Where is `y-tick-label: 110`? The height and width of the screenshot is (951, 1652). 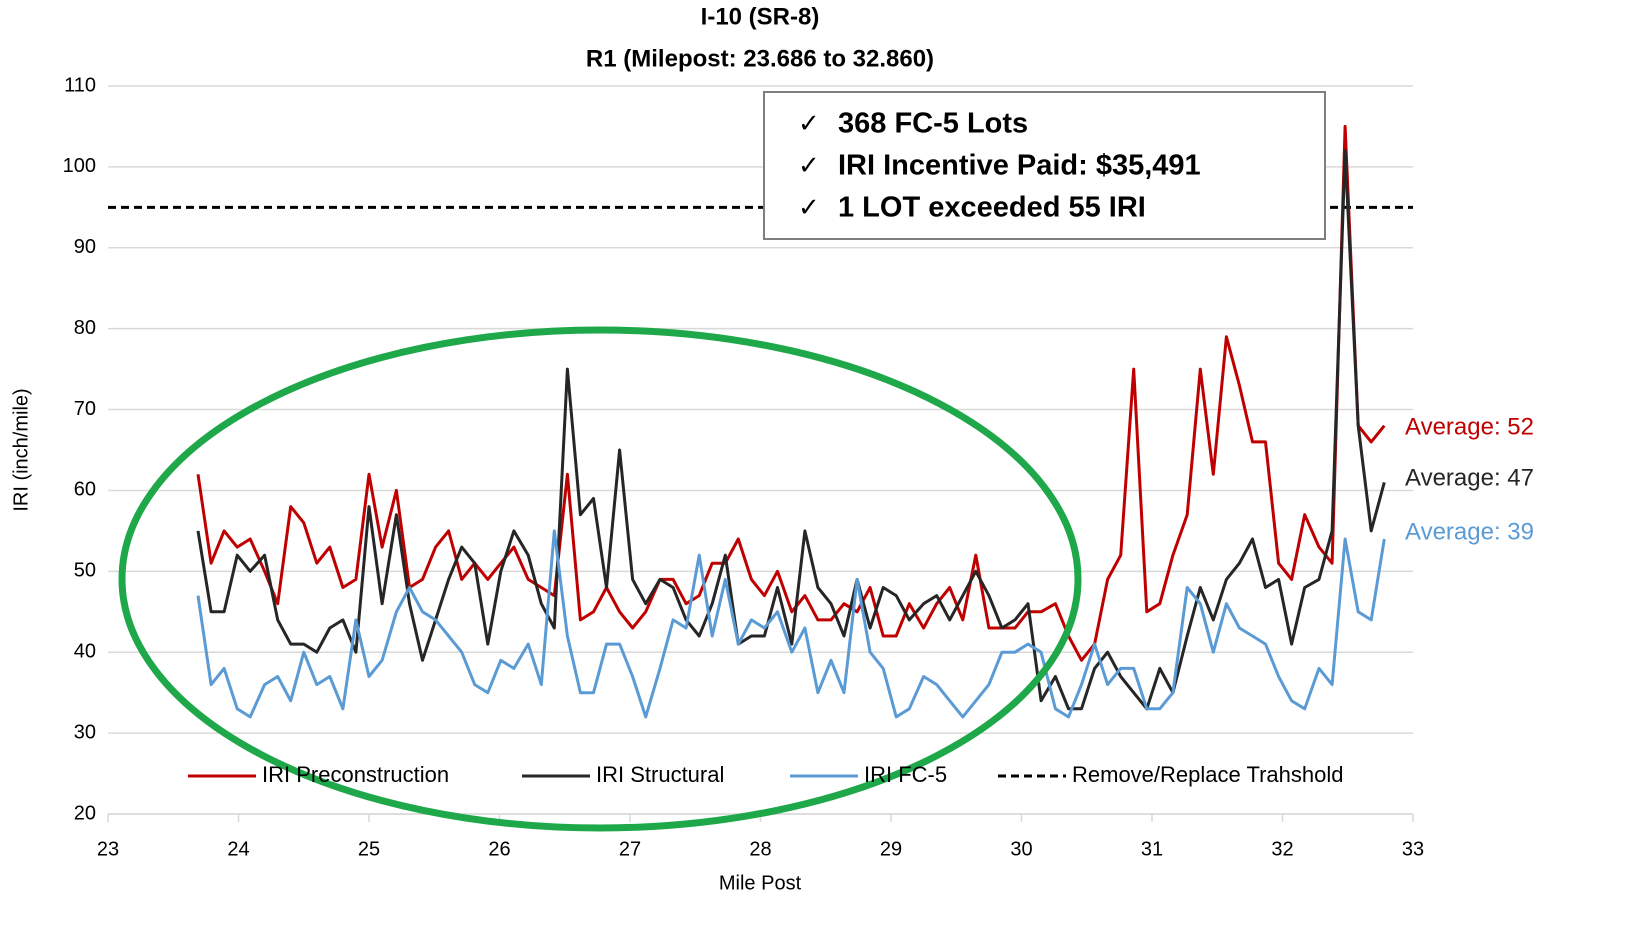
y-tick-label: 110 is located at coordinates (80, 85).